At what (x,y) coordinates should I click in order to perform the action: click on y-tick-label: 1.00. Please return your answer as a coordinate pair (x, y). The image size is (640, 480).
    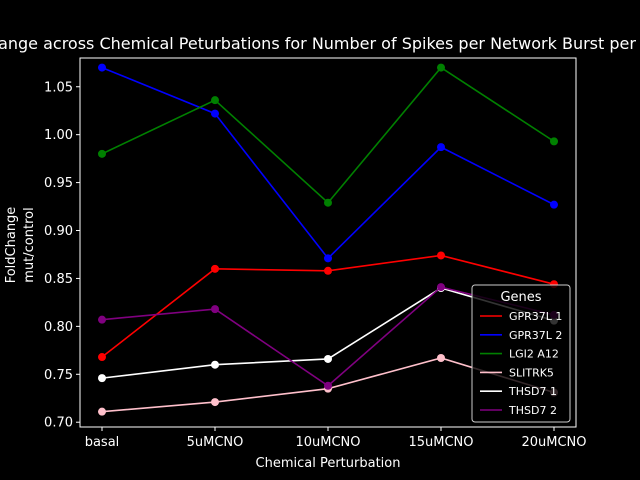
    Looking at the image, I should click on (58, 135).